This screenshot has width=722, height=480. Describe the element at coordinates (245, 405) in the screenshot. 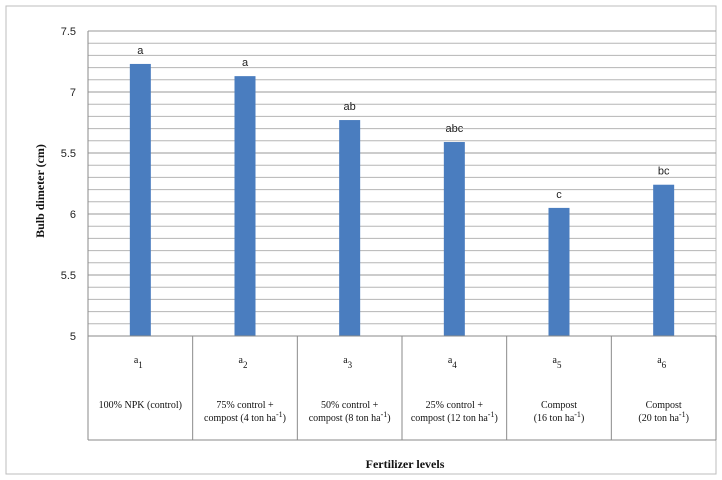

I see `category-label-line1: 75% control +` at that location.